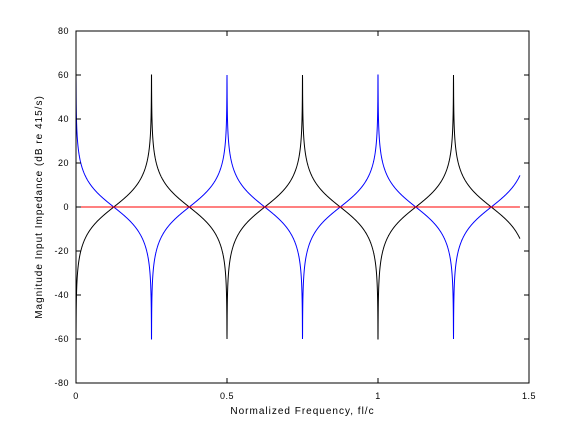 The height and width of the screenshot is (431, 580). What do you see at coordinates (61, 251) in the screenshot?
I see `y-tick-label: -20` at bounding box center [61, 251].